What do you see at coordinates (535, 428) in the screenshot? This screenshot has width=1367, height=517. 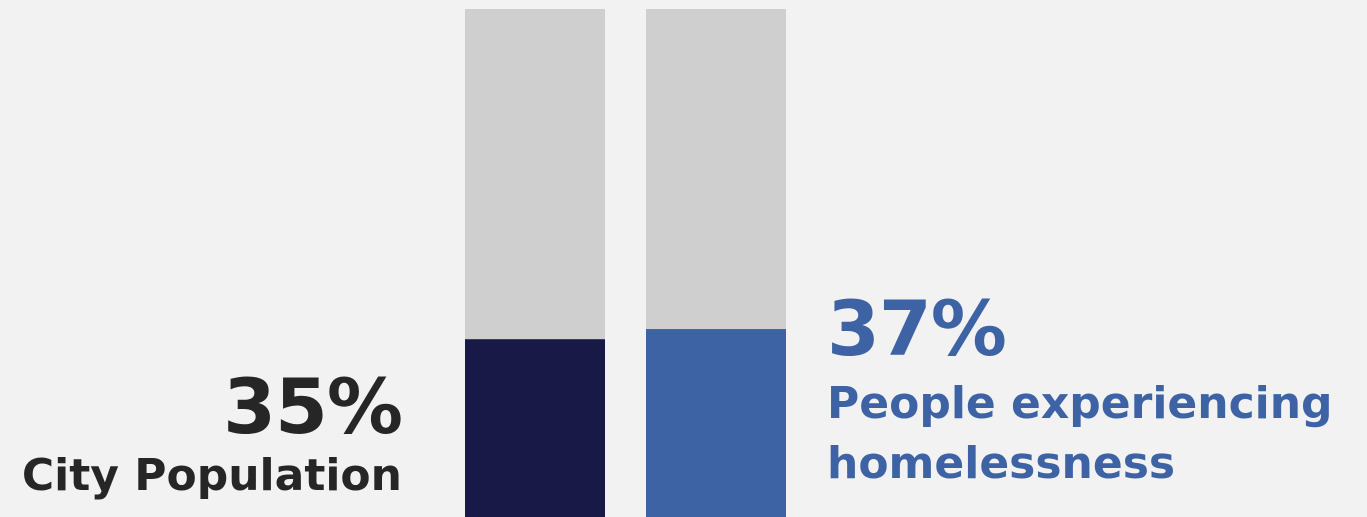 I see `city-population-bar-fill` at bounding box center [535, 428].